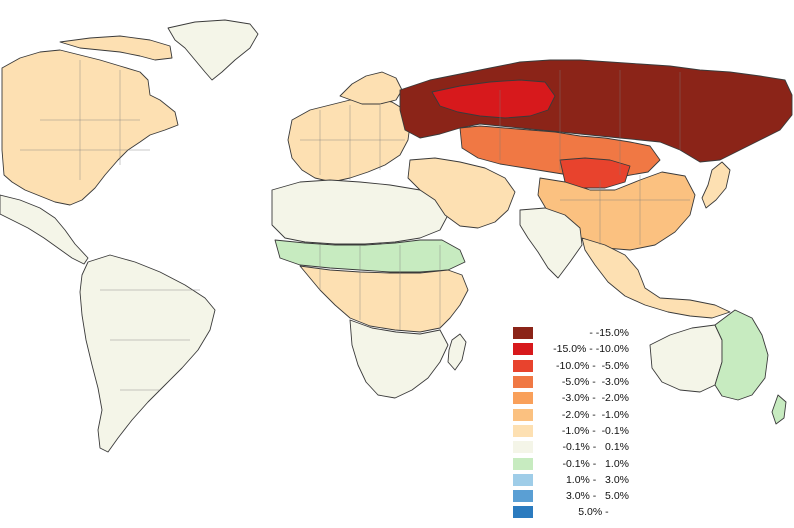 The height and width of the screenshot is (528, 794). I want to click on legend-label: -1.0% - -0.1%, so click(593, 430).